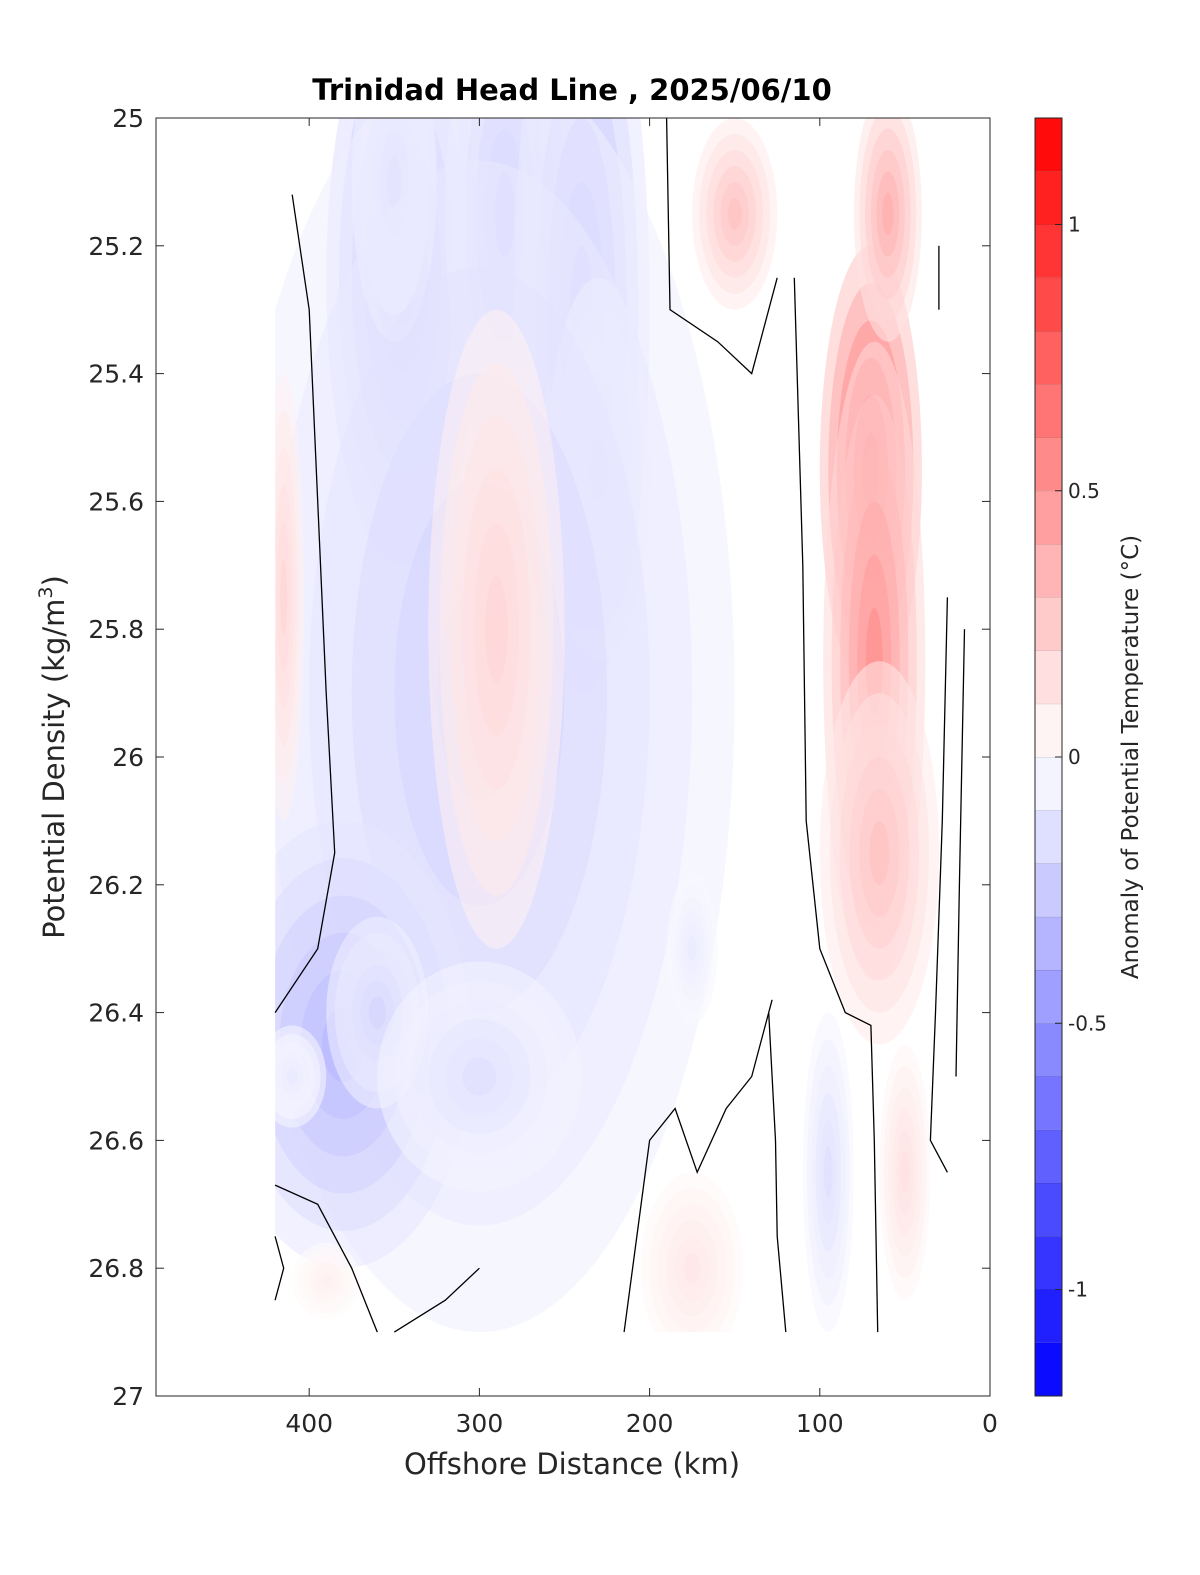 This screenshot has height=1575, width=1200. What do you see at coordinates (981, 757) in the screenshot?
I see `no-data-region-east` at bounding box center [981, 757].